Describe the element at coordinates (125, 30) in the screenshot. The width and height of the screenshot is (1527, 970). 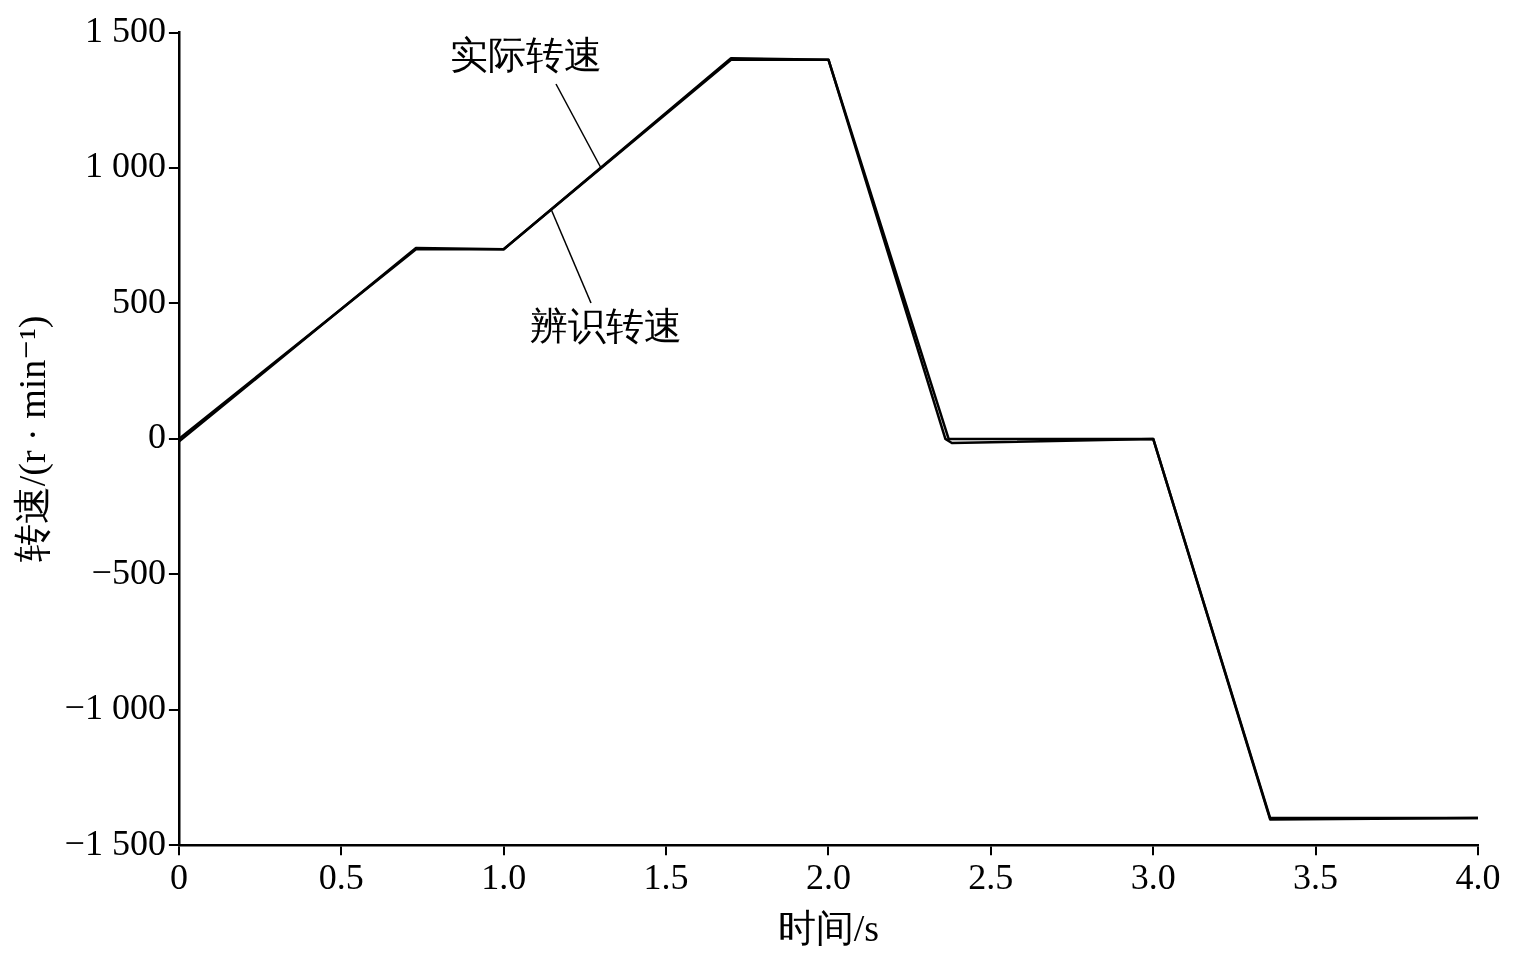
I see `y-tick-label: 1 500` at that location.